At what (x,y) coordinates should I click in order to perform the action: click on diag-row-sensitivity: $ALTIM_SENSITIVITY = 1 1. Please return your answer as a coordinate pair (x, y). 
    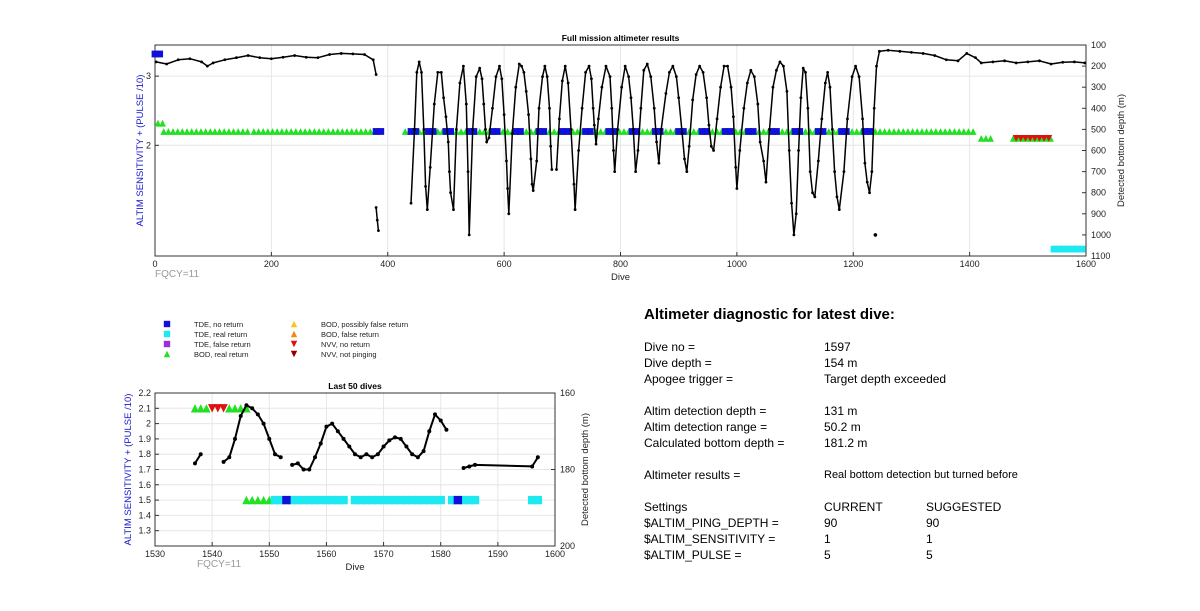
    Looking at the image, I should click on (904, 539).